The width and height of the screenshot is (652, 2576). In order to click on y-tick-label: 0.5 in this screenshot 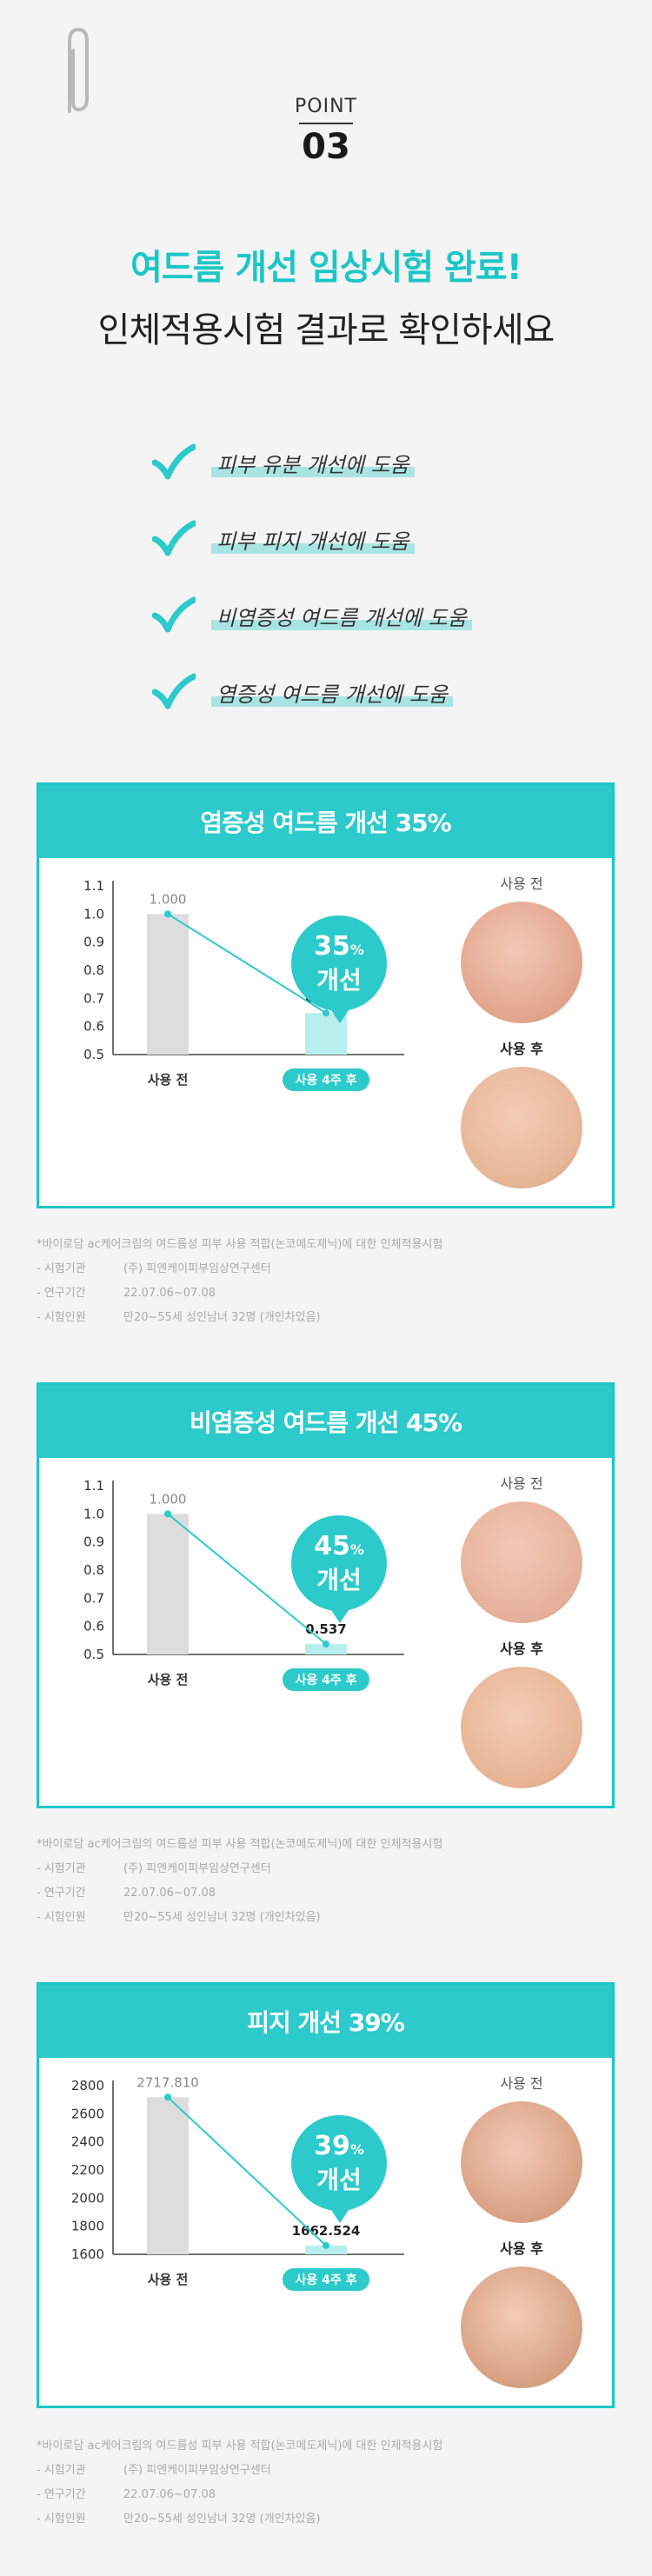, I will do `click(93, 1654)`.